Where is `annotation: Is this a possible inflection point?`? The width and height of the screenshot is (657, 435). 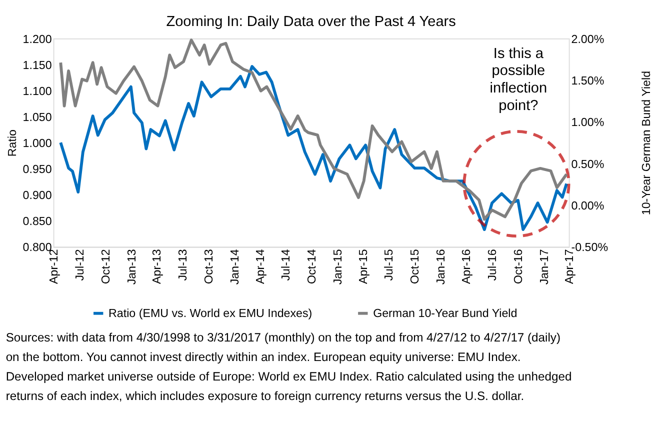
annotation: Is this a possible inflection point? is located at coordinates (519, 80).